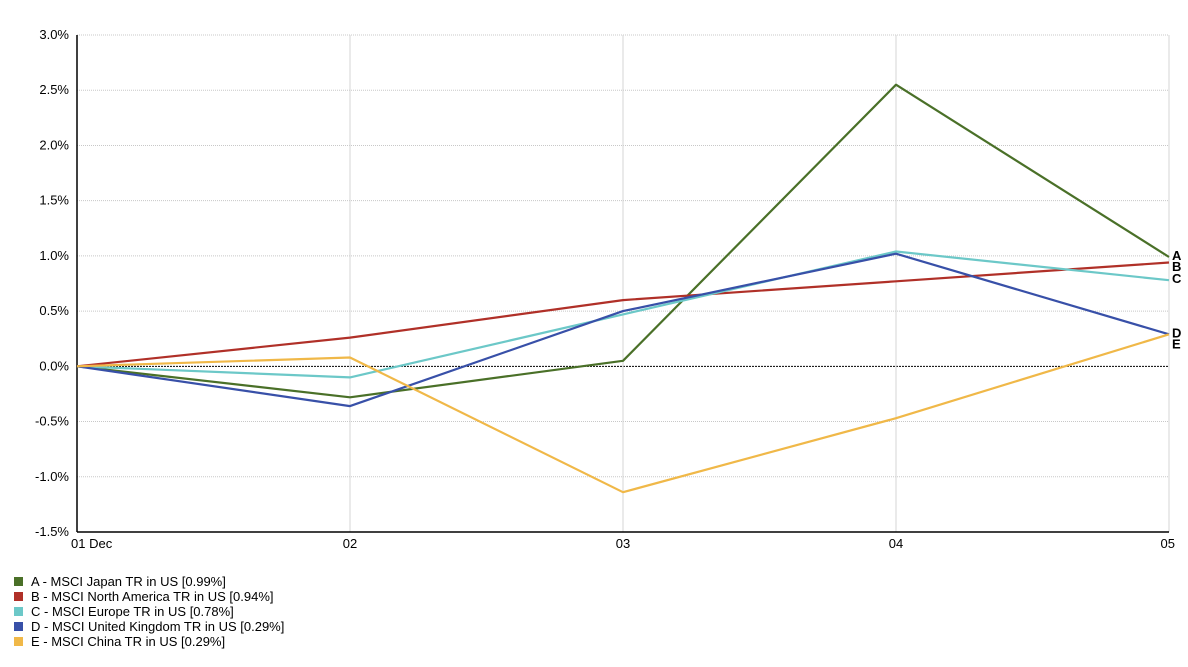 The image size is (1188, 667). What do you see at coordinates (158, 626) in the screenshot?
I see `legend-label: D - MSCI United Kingdom TR in US [0.29%]` at bounding box center [158, 626].